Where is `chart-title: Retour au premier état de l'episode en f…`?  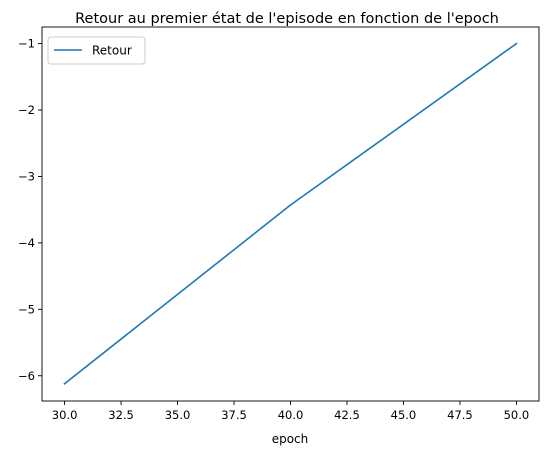 chart-title: Retour au premier état de l'episode en f… is located at coordinates (287, 19).